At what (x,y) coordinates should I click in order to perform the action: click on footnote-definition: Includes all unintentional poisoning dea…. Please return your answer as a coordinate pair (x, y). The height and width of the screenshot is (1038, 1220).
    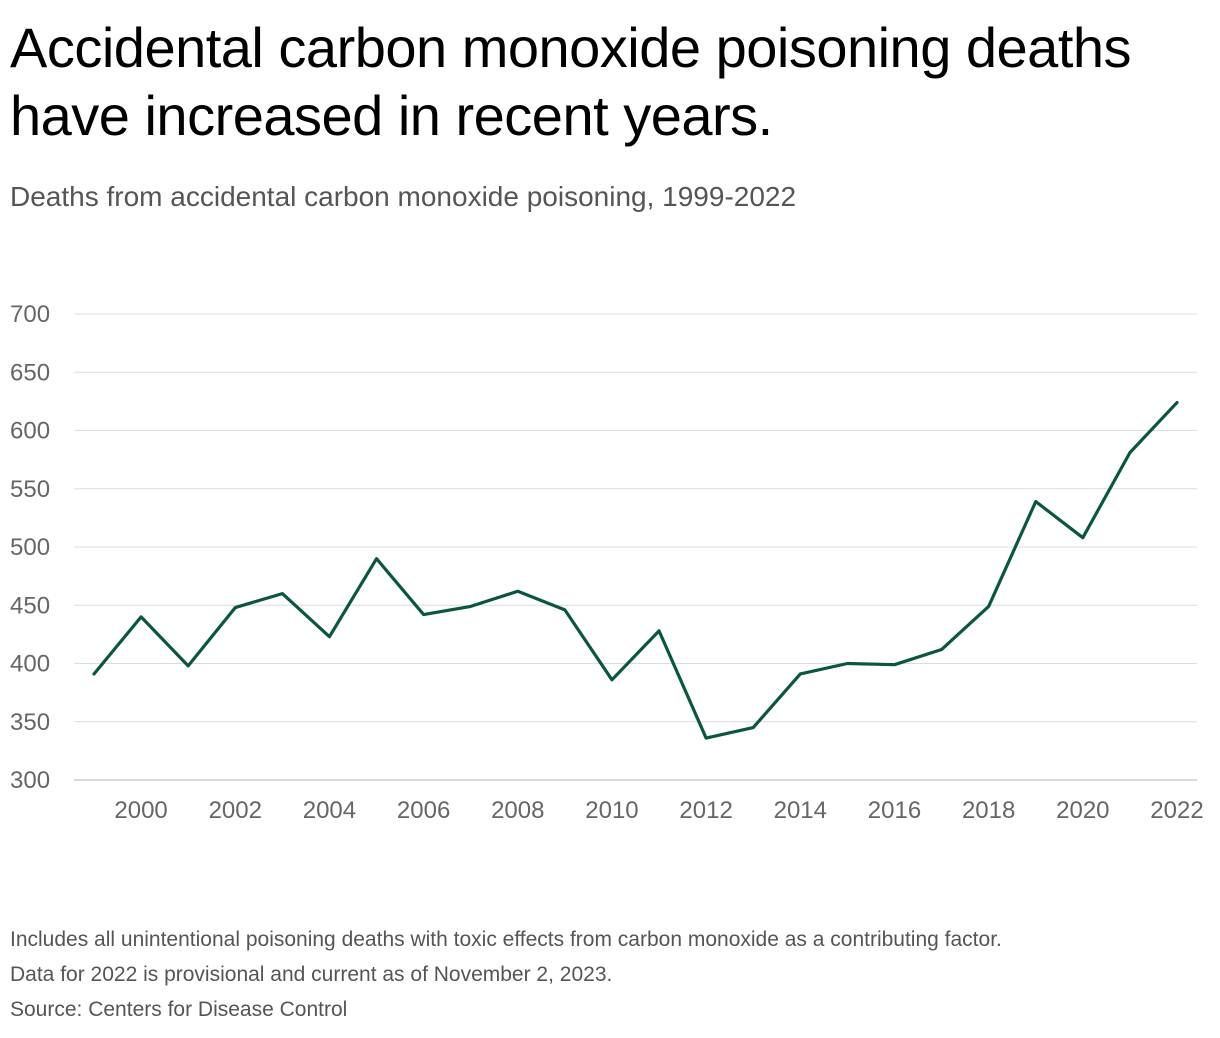
    Looking at the image, I should click on (506, 939).